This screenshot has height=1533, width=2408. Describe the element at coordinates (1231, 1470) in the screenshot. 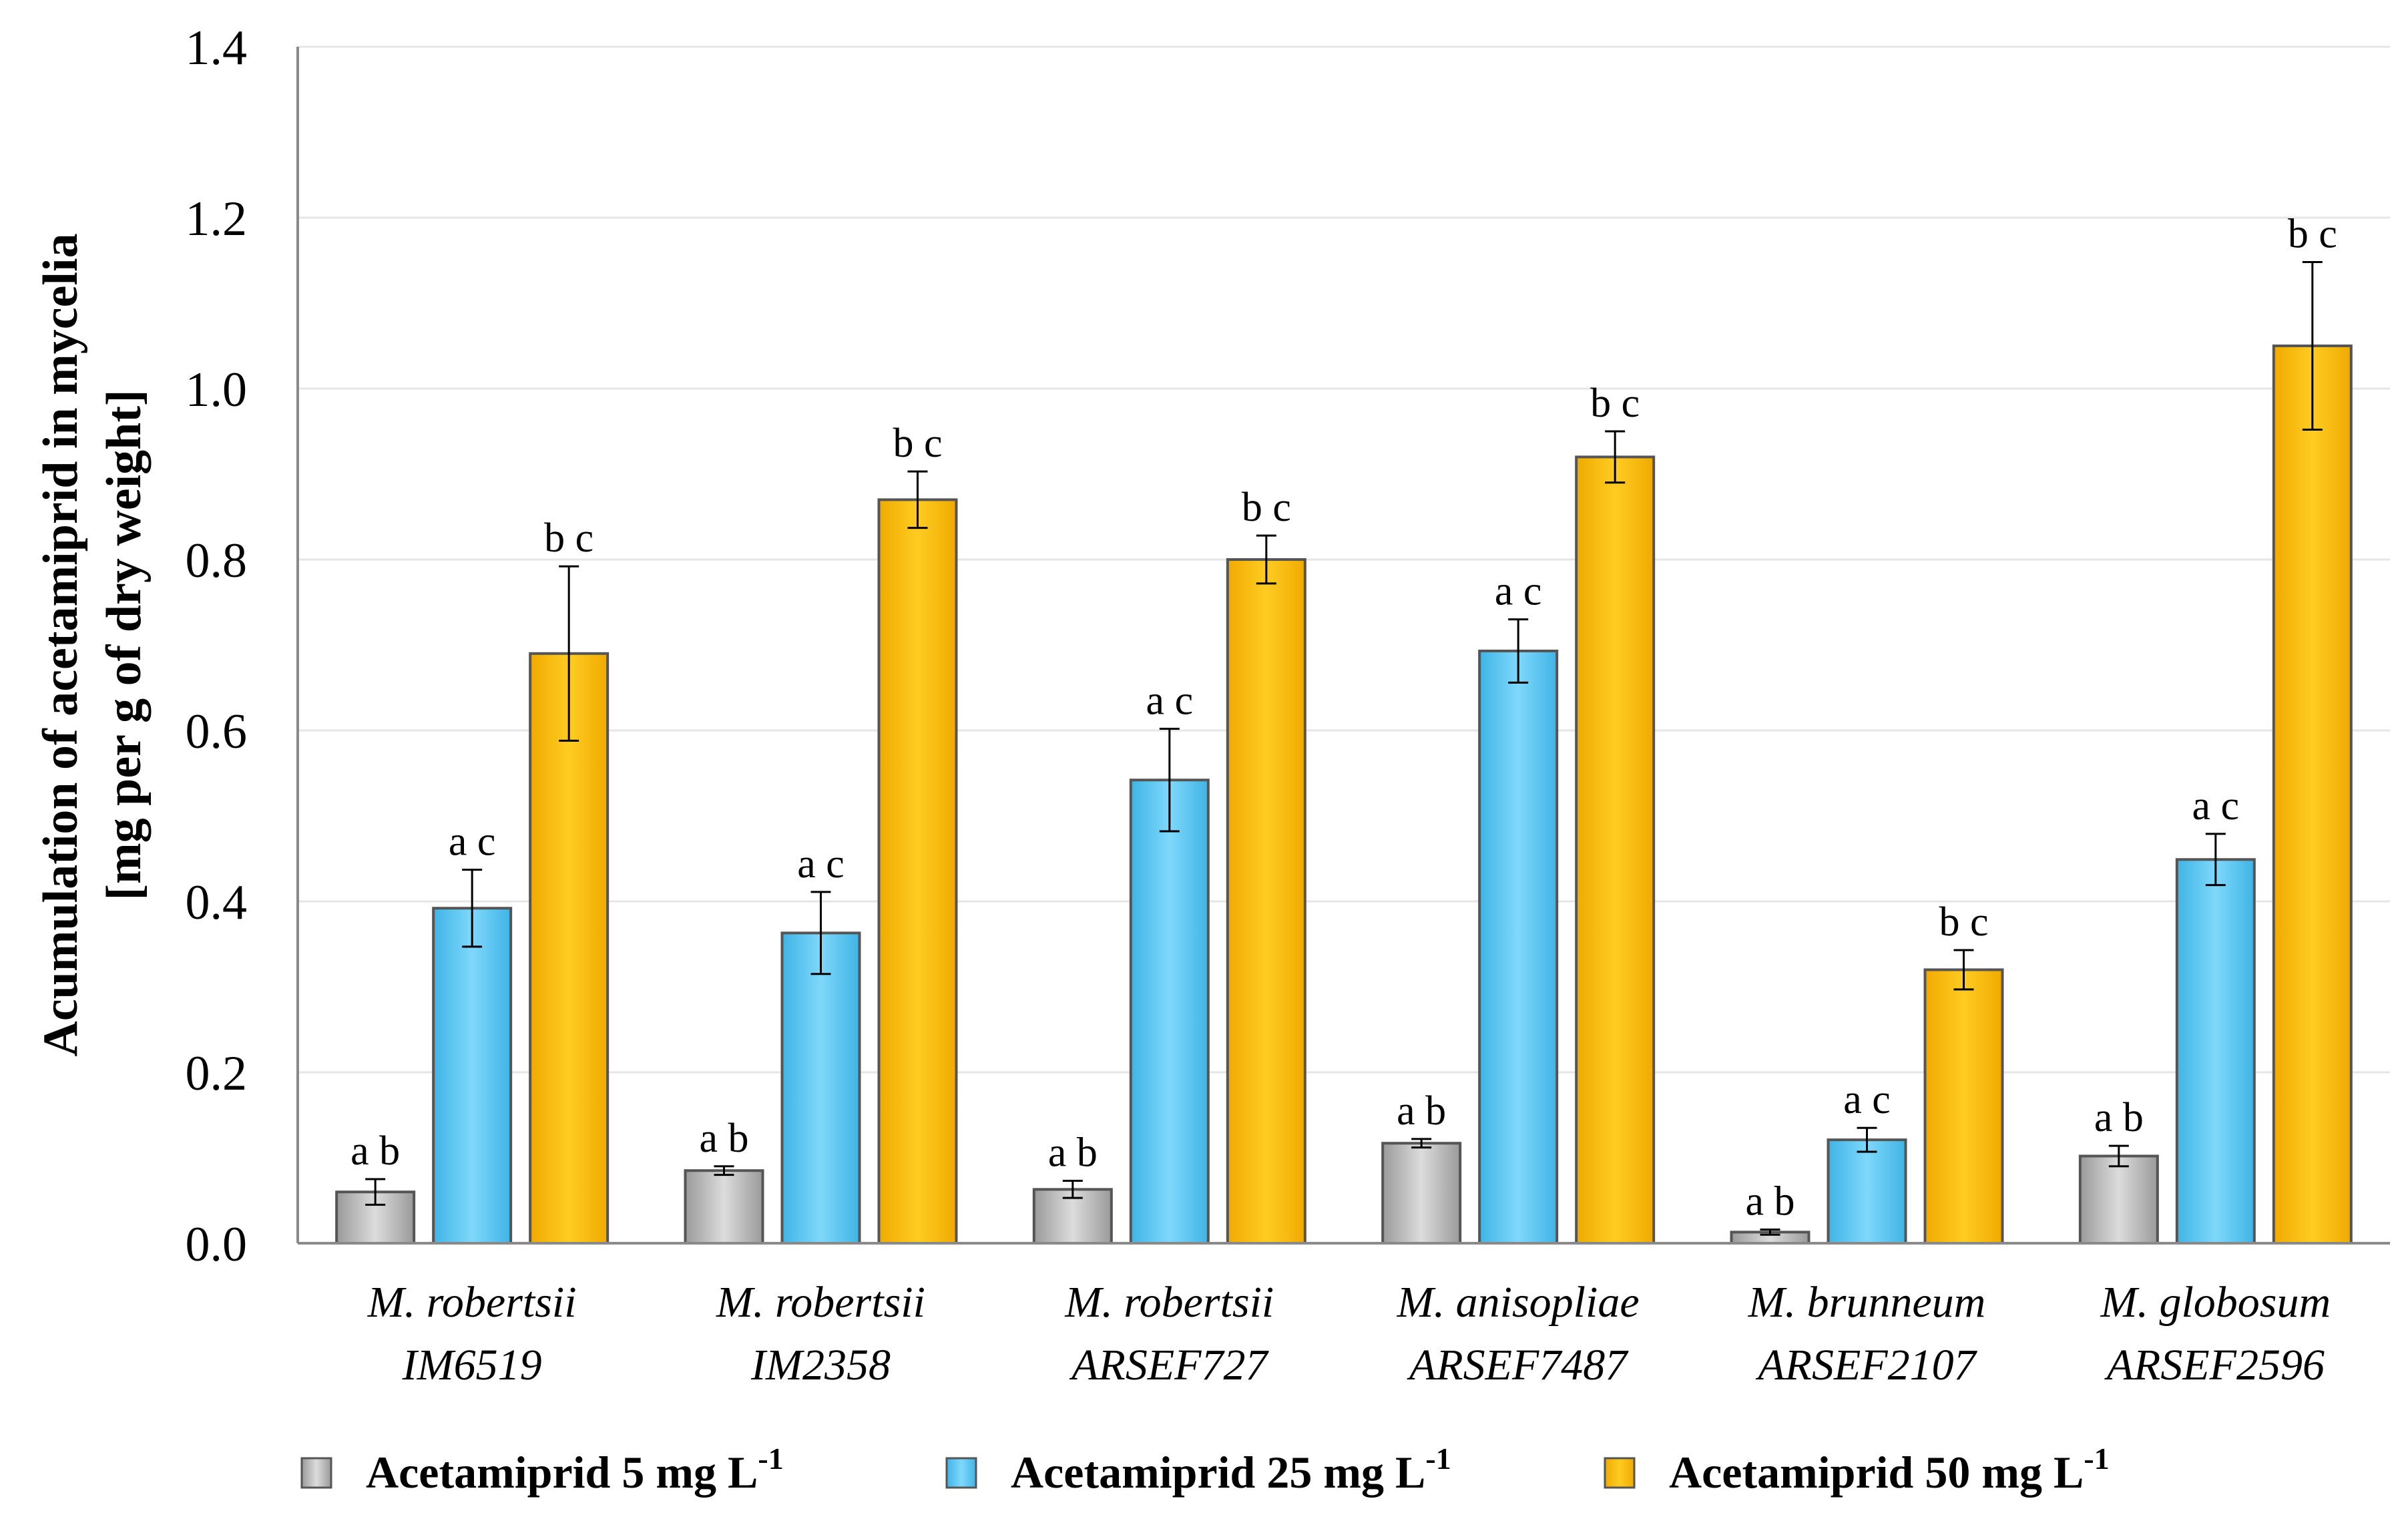

I see `legend-label: Acetamiprid 25 mg L-1` at that location.